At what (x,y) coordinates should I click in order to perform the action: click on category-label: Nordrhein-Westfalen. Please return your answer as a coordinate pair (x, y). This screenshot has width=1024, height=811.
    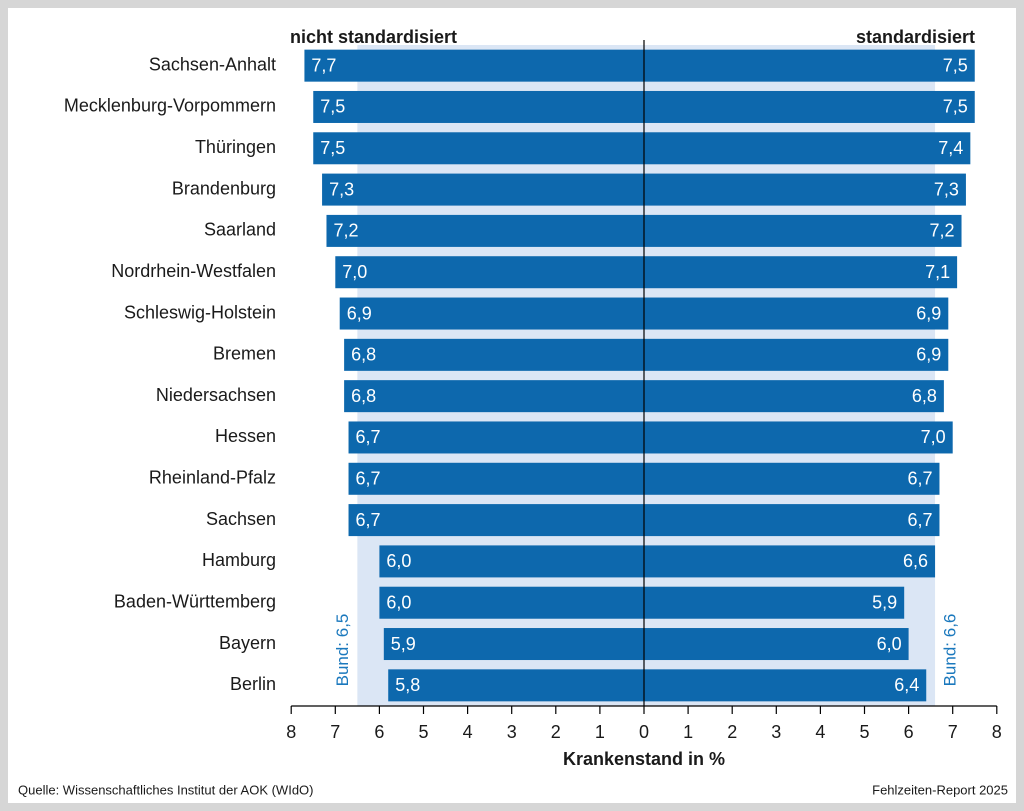
    Looking at the image, I should click on (193, 271).